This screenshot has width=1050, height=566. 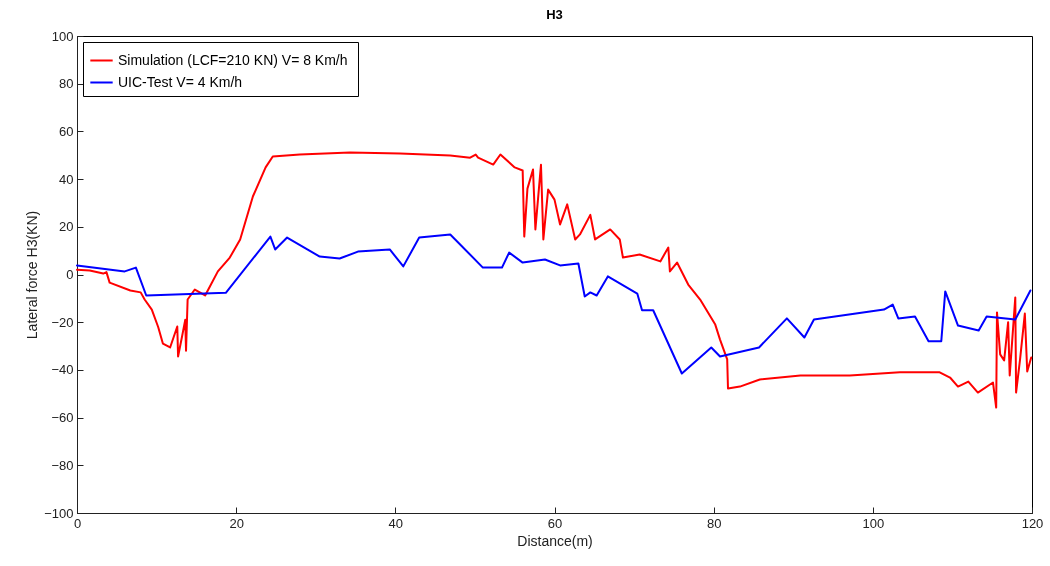 What do you see at coordinates (714, 523) in the screenshot?
I see `x-tick-label: 80` at bounding box center [714, 523].